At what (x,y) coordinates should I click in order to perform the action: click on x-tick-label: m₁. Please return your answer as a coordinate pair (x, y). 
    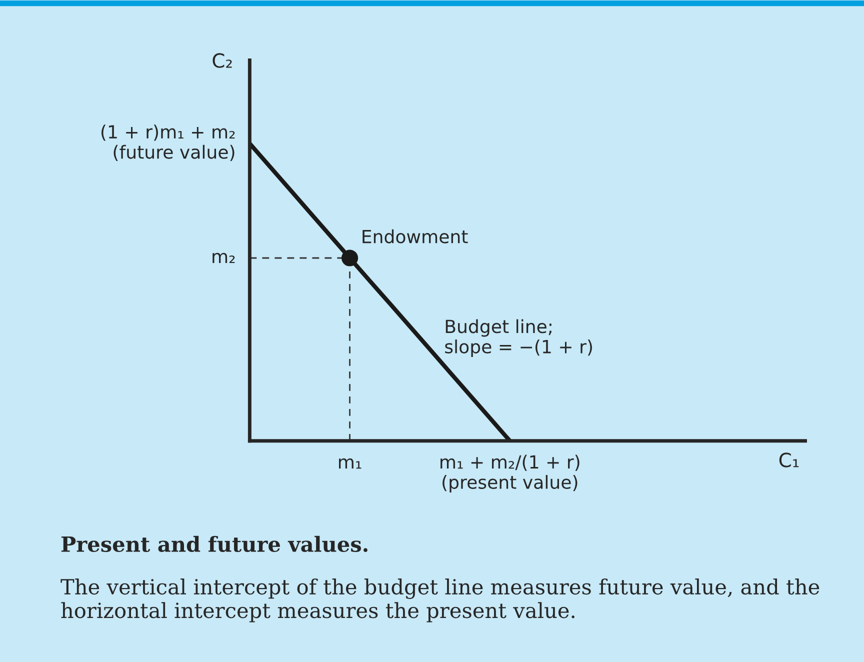
    Looking at the image, I should click on (350, 463).